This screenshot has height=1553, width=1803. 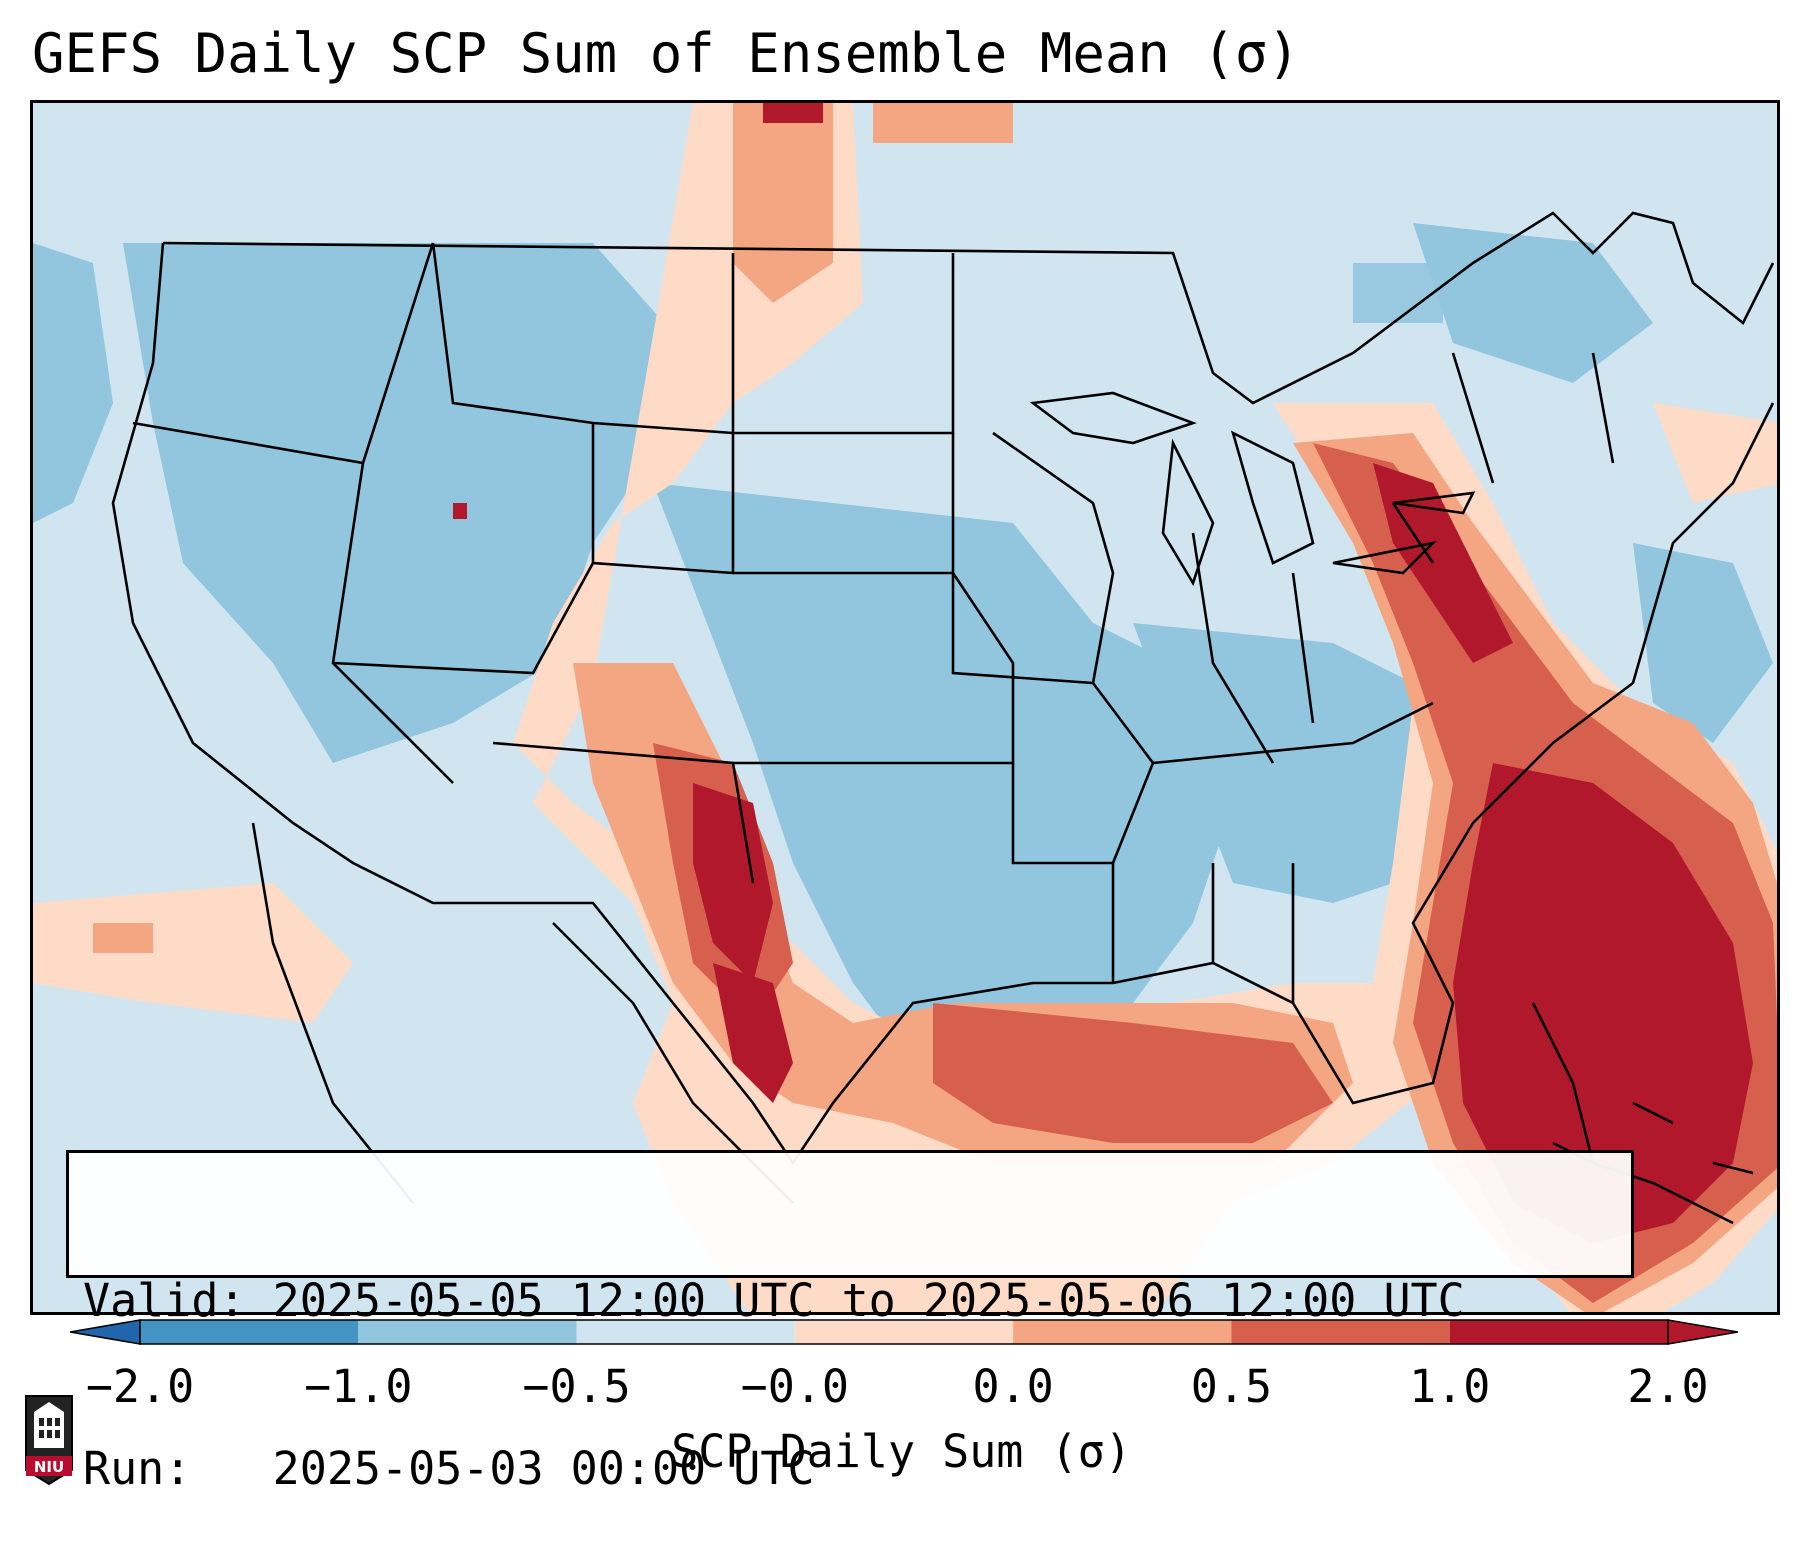 What do you see at coordinates (543, 1468) in the screenshot?
I see `run-time-value: 2025-05-03 00:00 UTC` at bounding box center [543, 1468].